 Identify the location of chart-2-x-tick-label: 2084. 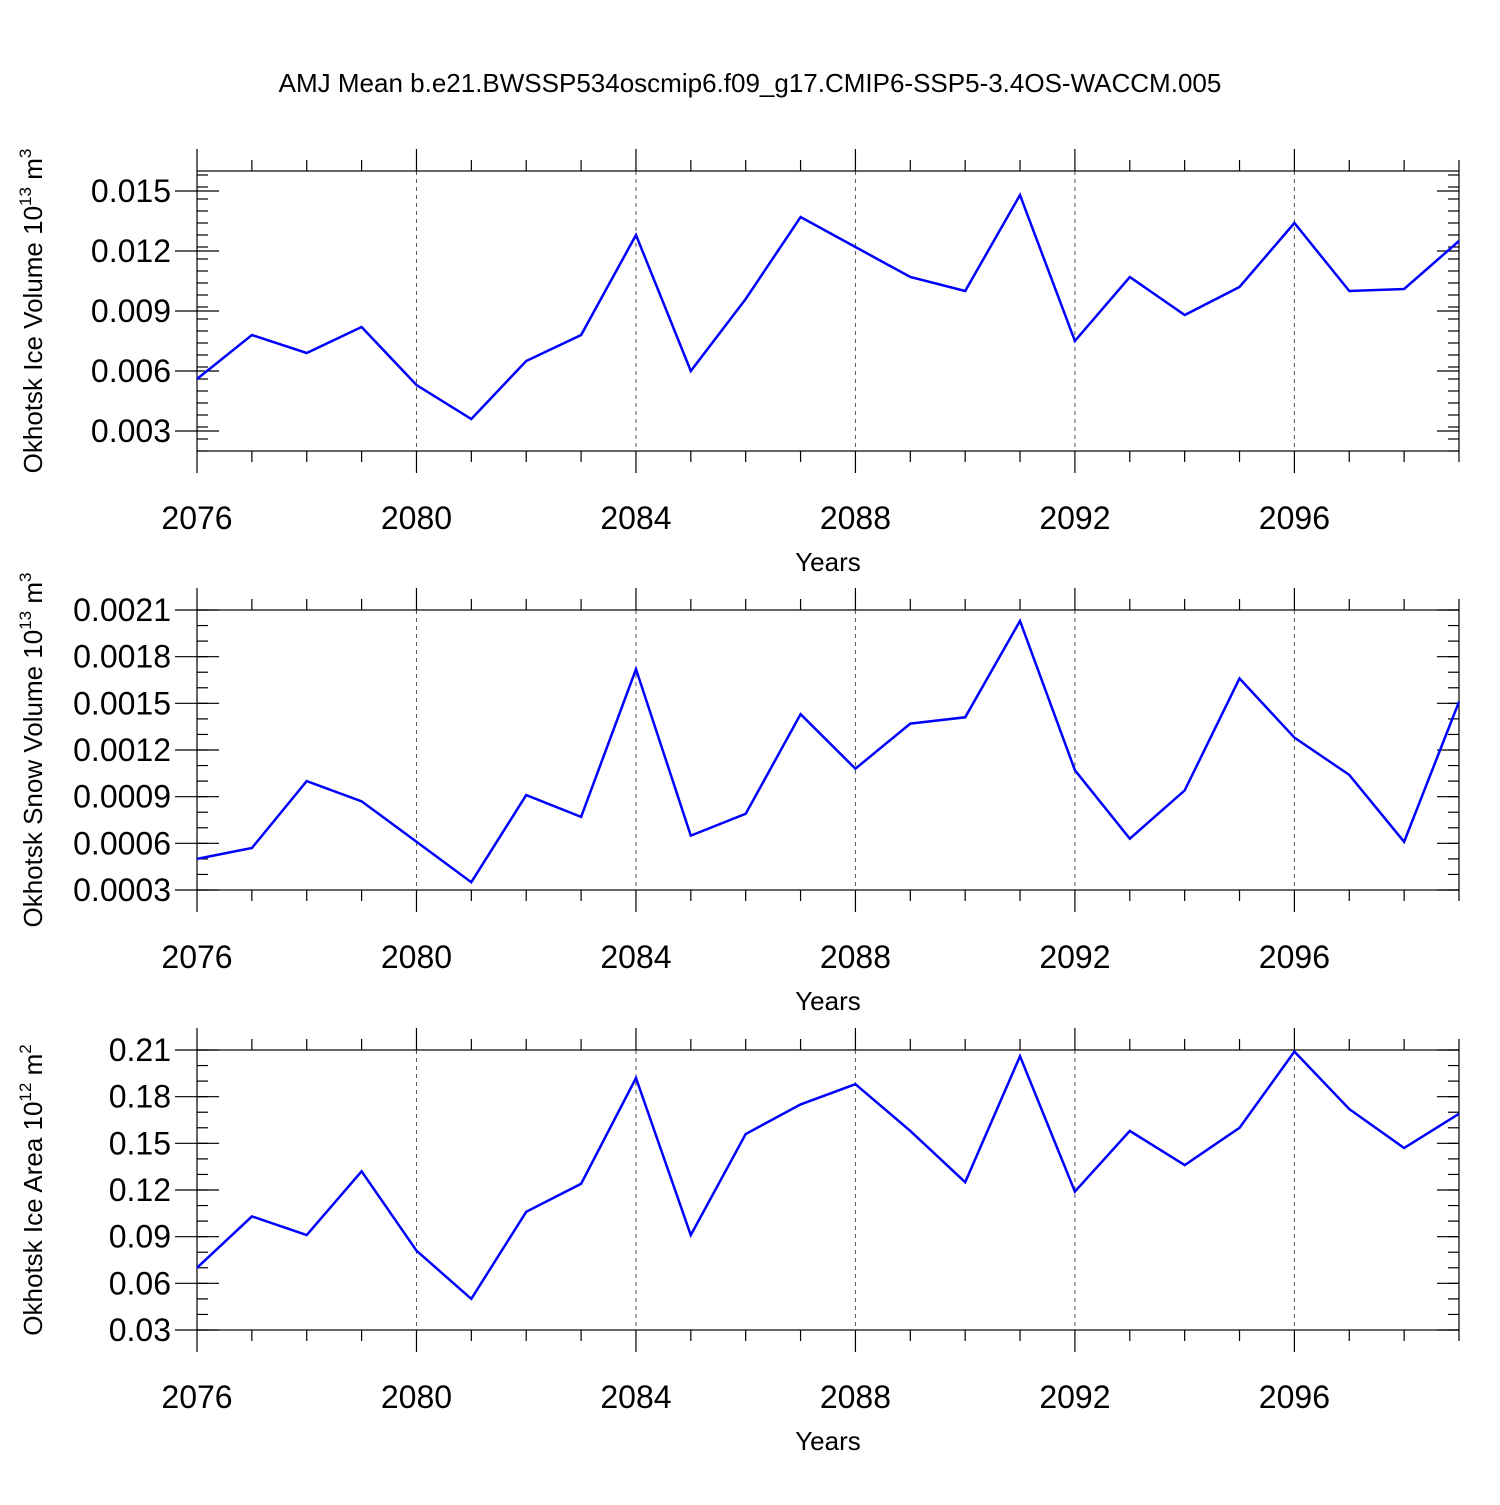
(635, 957).